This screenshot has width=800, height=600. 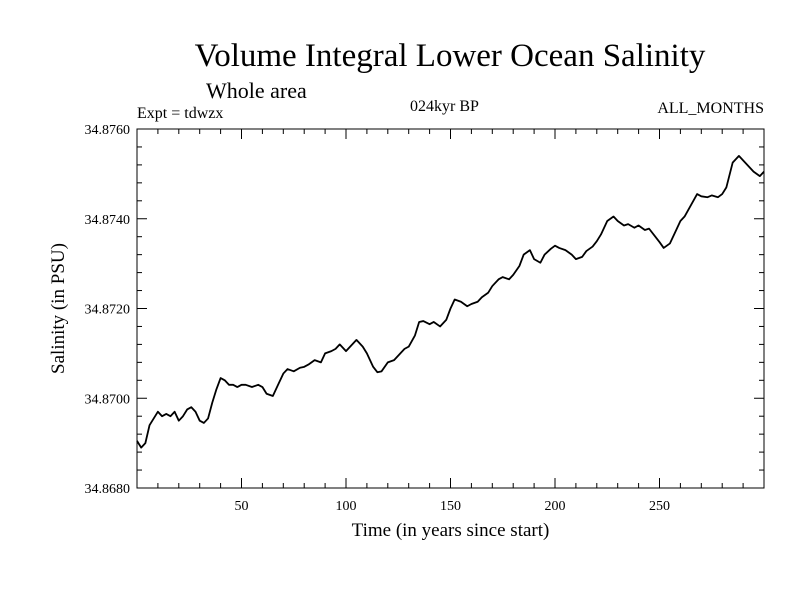 What do you see at coordinates (242, 506) in the screenshot?
I see `x-tick-label: 50` at bounding box center [242, 506].